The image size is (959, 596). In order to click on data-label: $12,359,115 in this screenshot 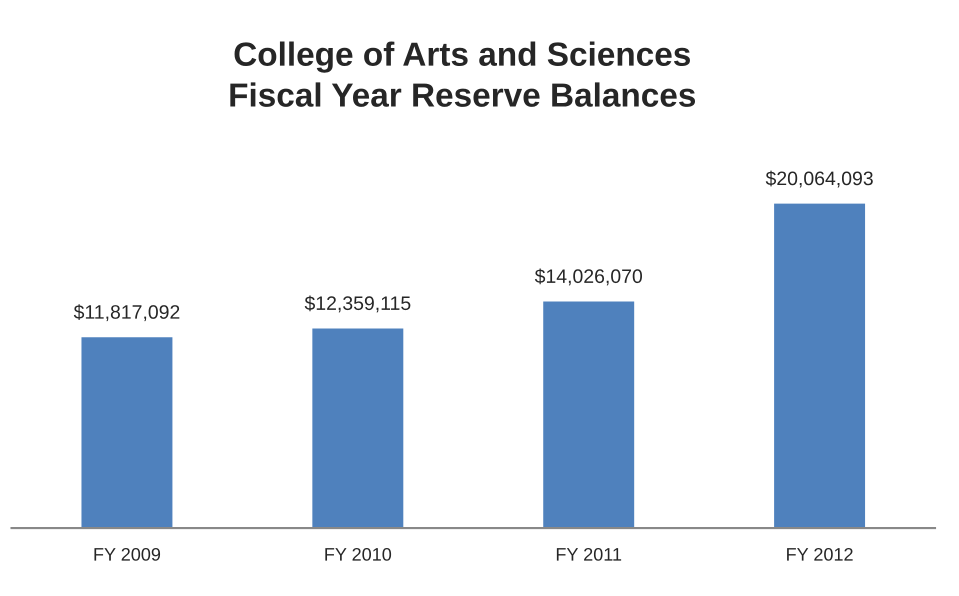, I will do `click(357, 303)`.